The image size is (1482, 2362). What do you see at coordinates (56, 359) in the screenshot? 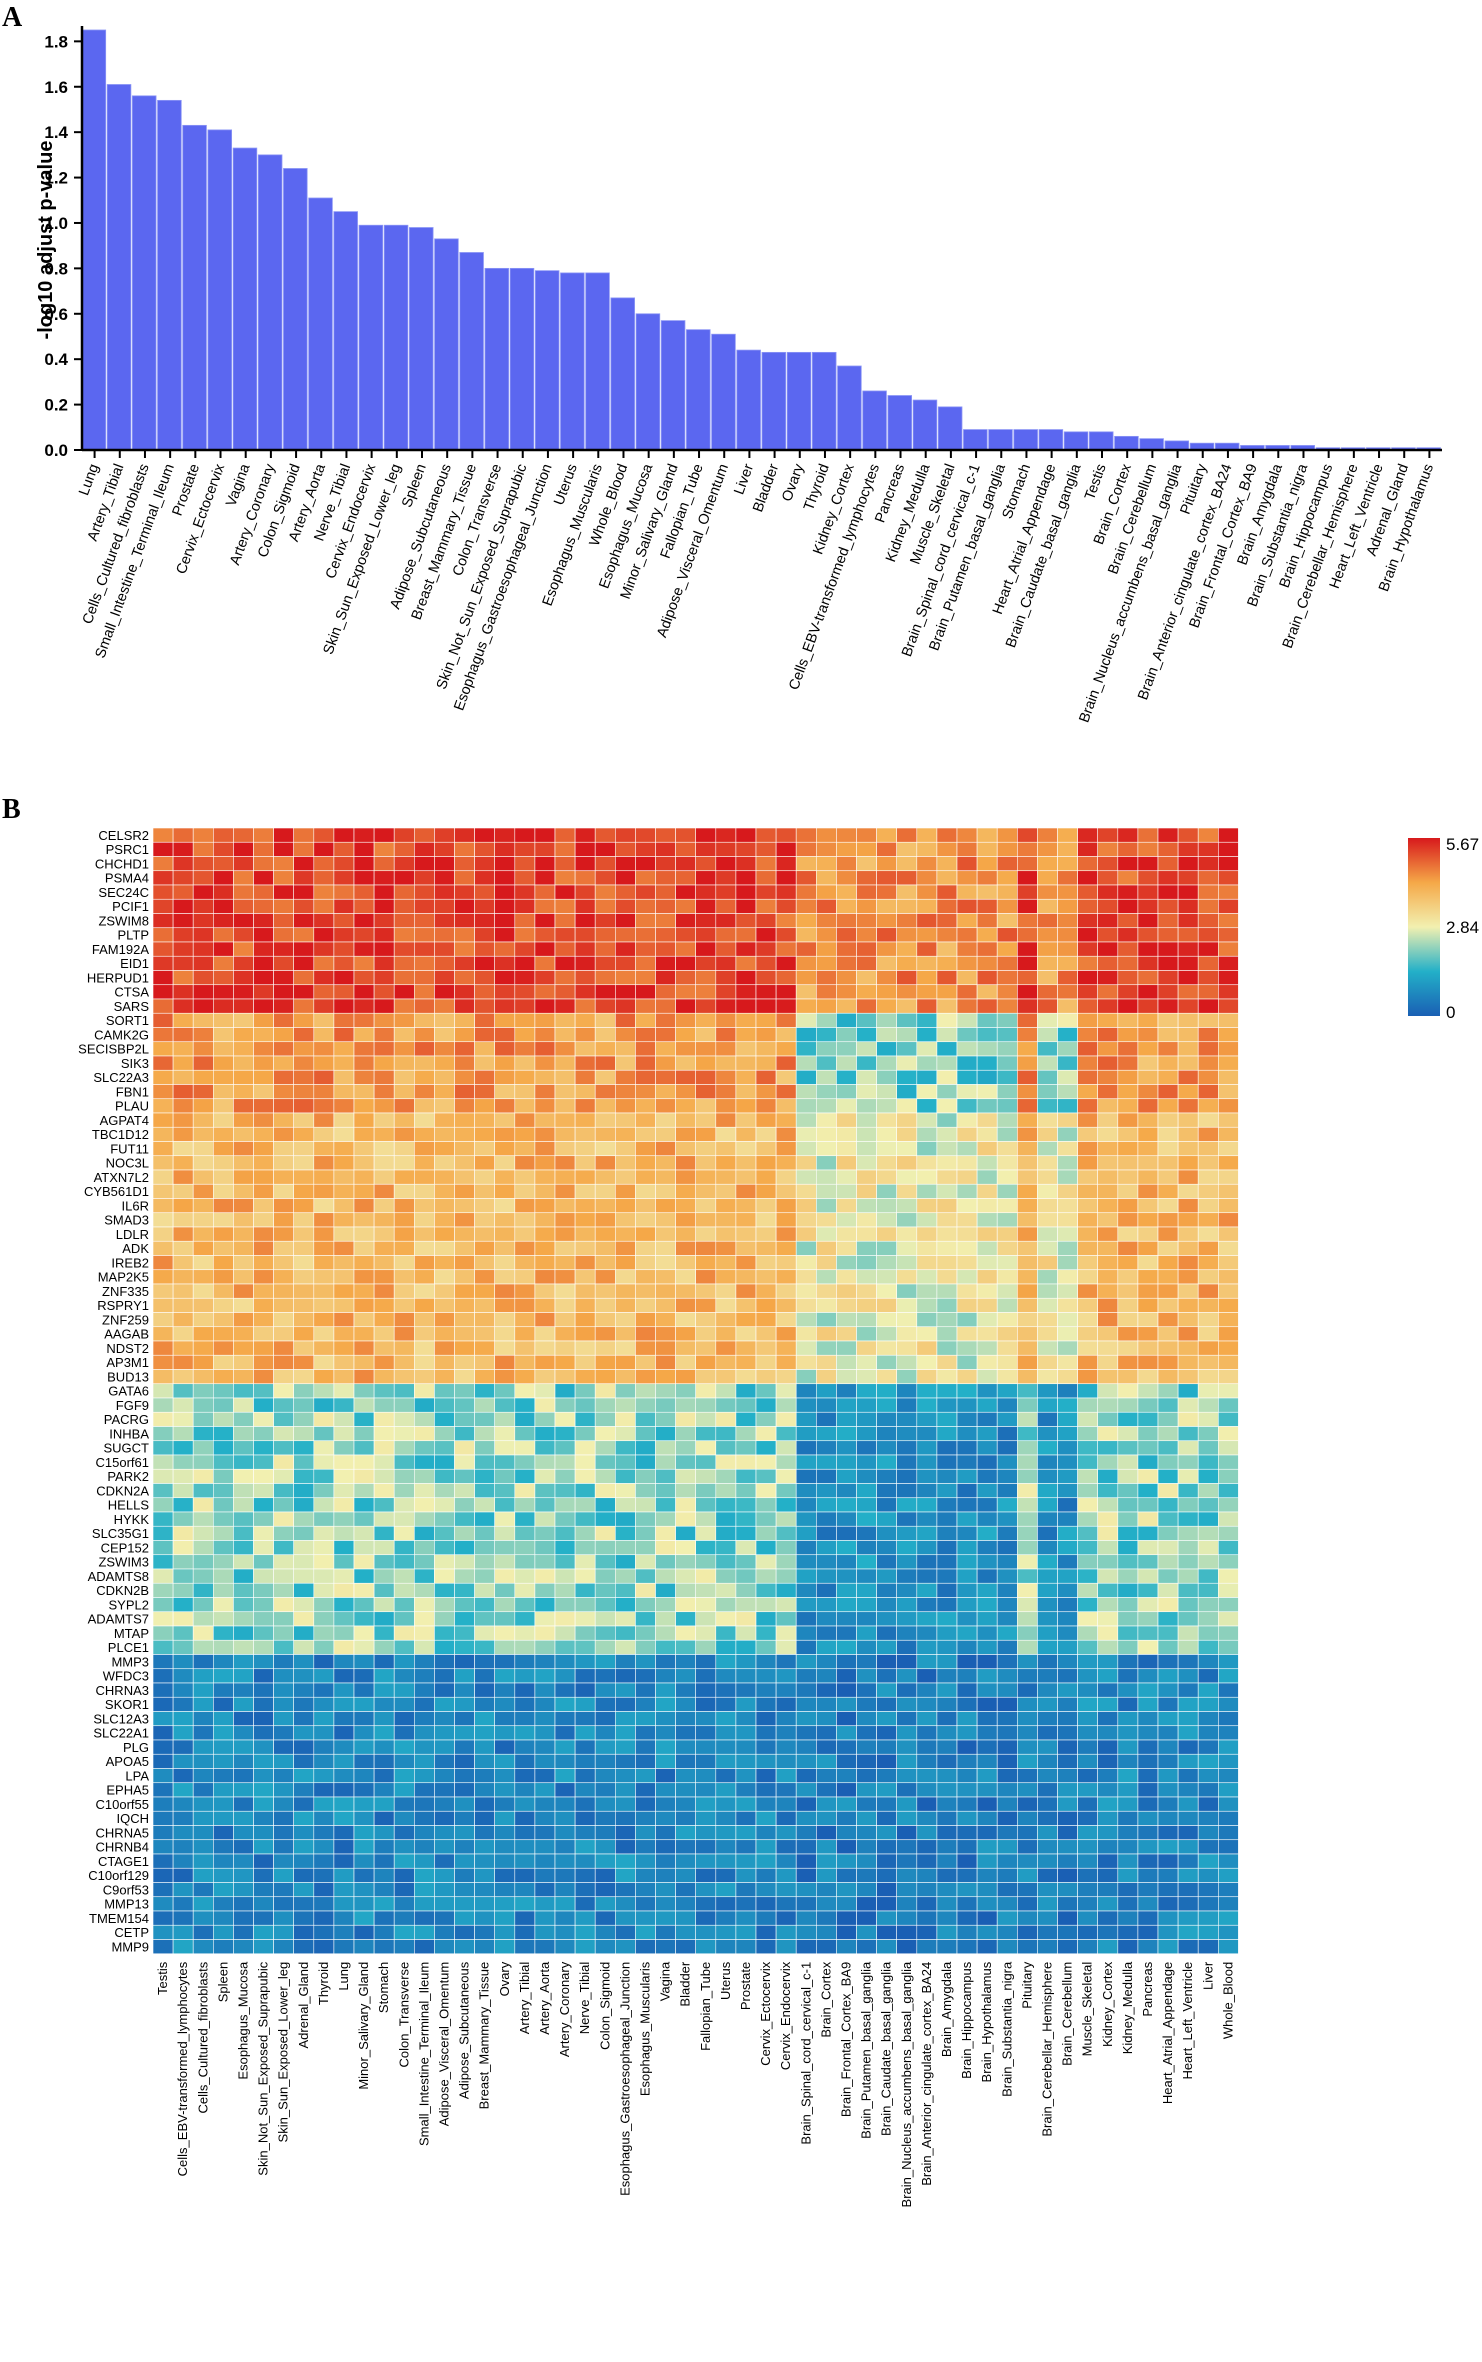
I see `y-tick-label: 0.4` at bounding box center [56, 359].